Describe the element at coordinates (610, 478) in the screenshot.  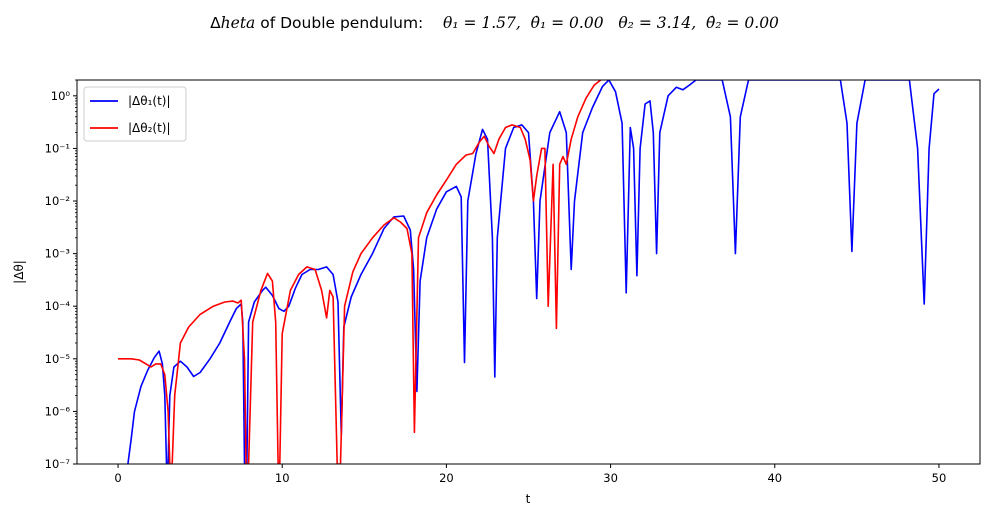
I see `x-tick-label: 30` at that location.